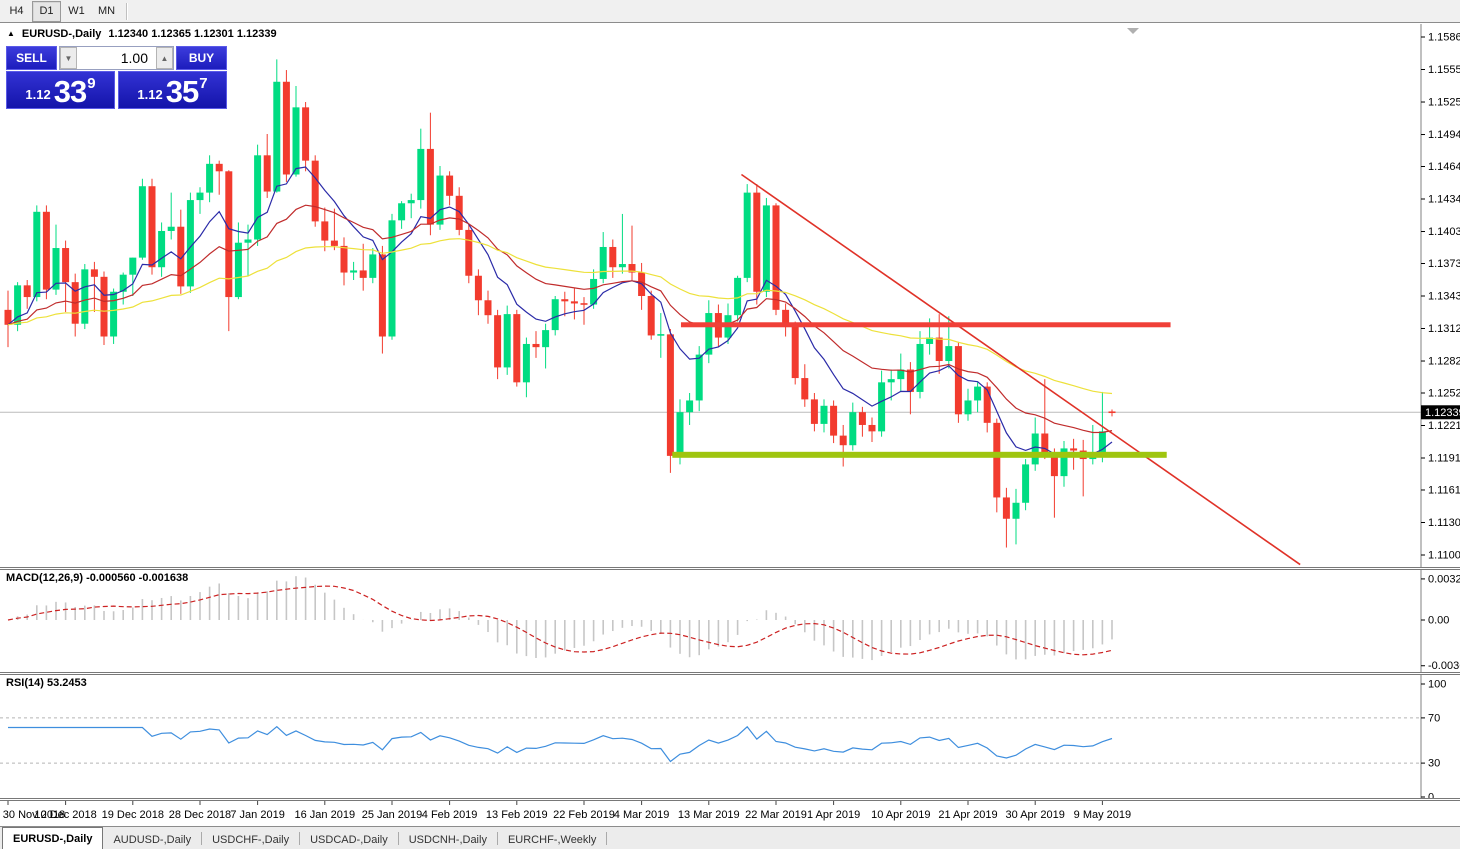  I want to click on time-label: 28 Dec 2018, so click(200, 815).